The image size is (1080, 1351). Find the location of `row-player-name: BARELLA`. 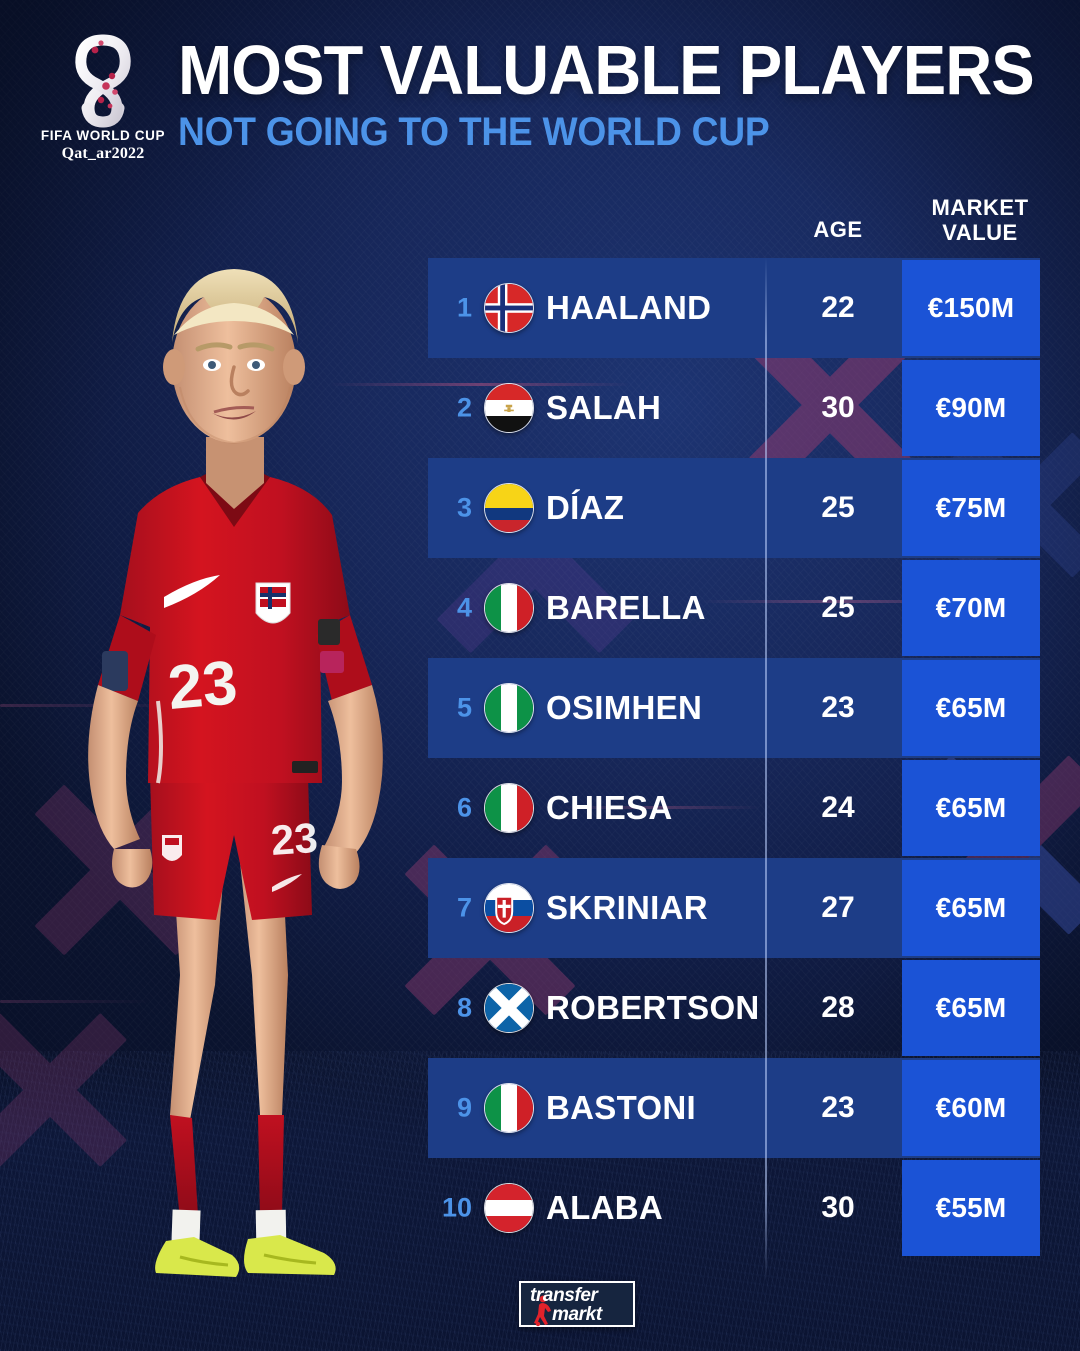

row-player-name: BARELLA is located at coordinates (626, 607).